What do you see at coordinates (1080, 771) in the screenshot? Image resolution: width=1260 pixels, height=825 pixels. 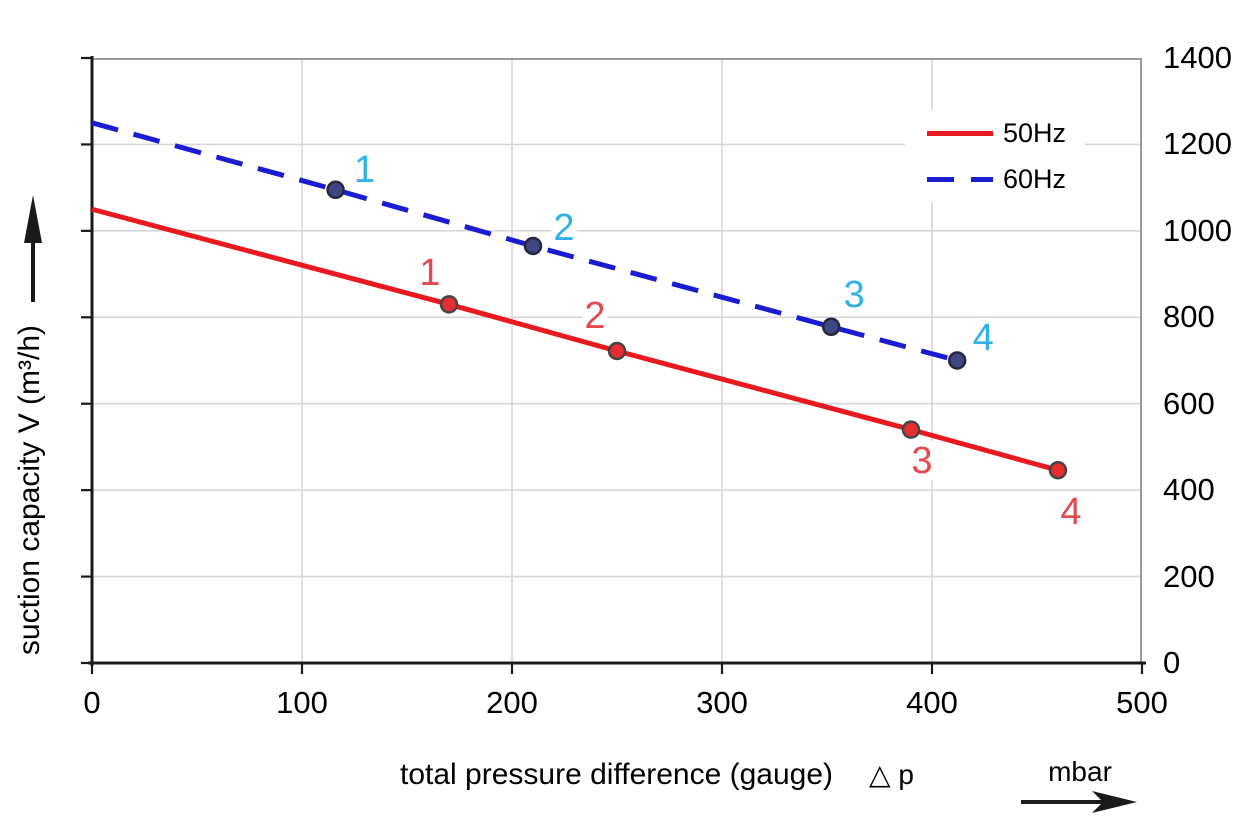 I see `x-axis-unit: mbar` at bounding box center [1080, 771].